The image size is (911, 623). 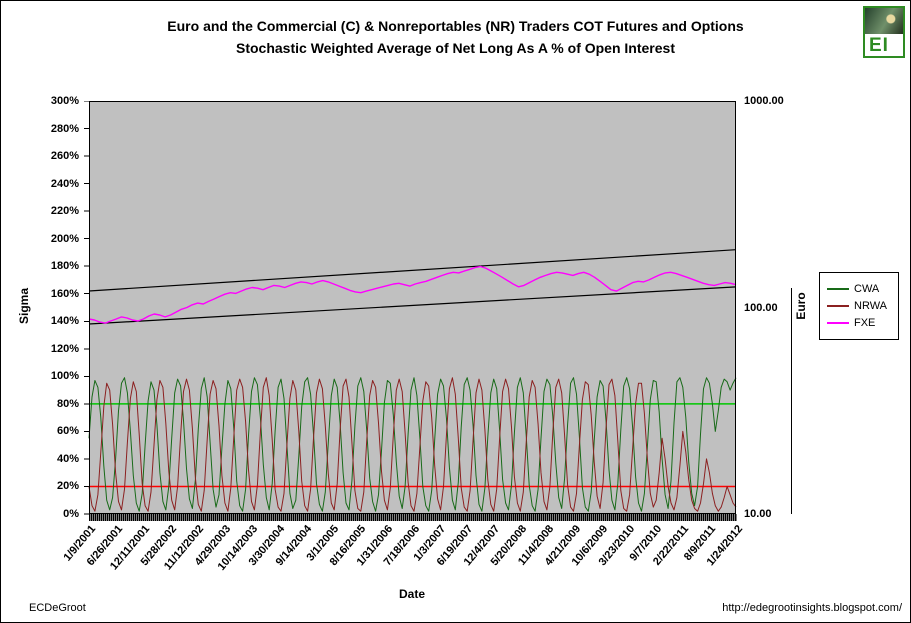 I want to click on legend-label: FXE, so click(x=865, y=323).